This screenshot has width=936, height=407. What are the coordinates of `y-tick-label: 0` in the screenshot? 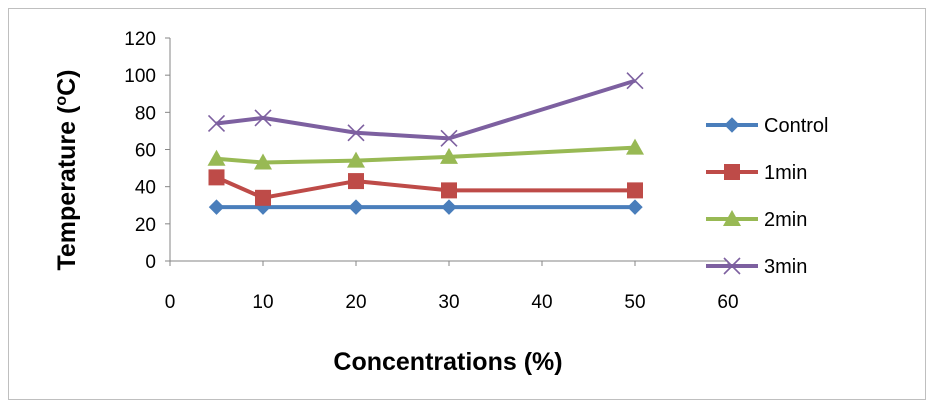 It's located at (150, 262).